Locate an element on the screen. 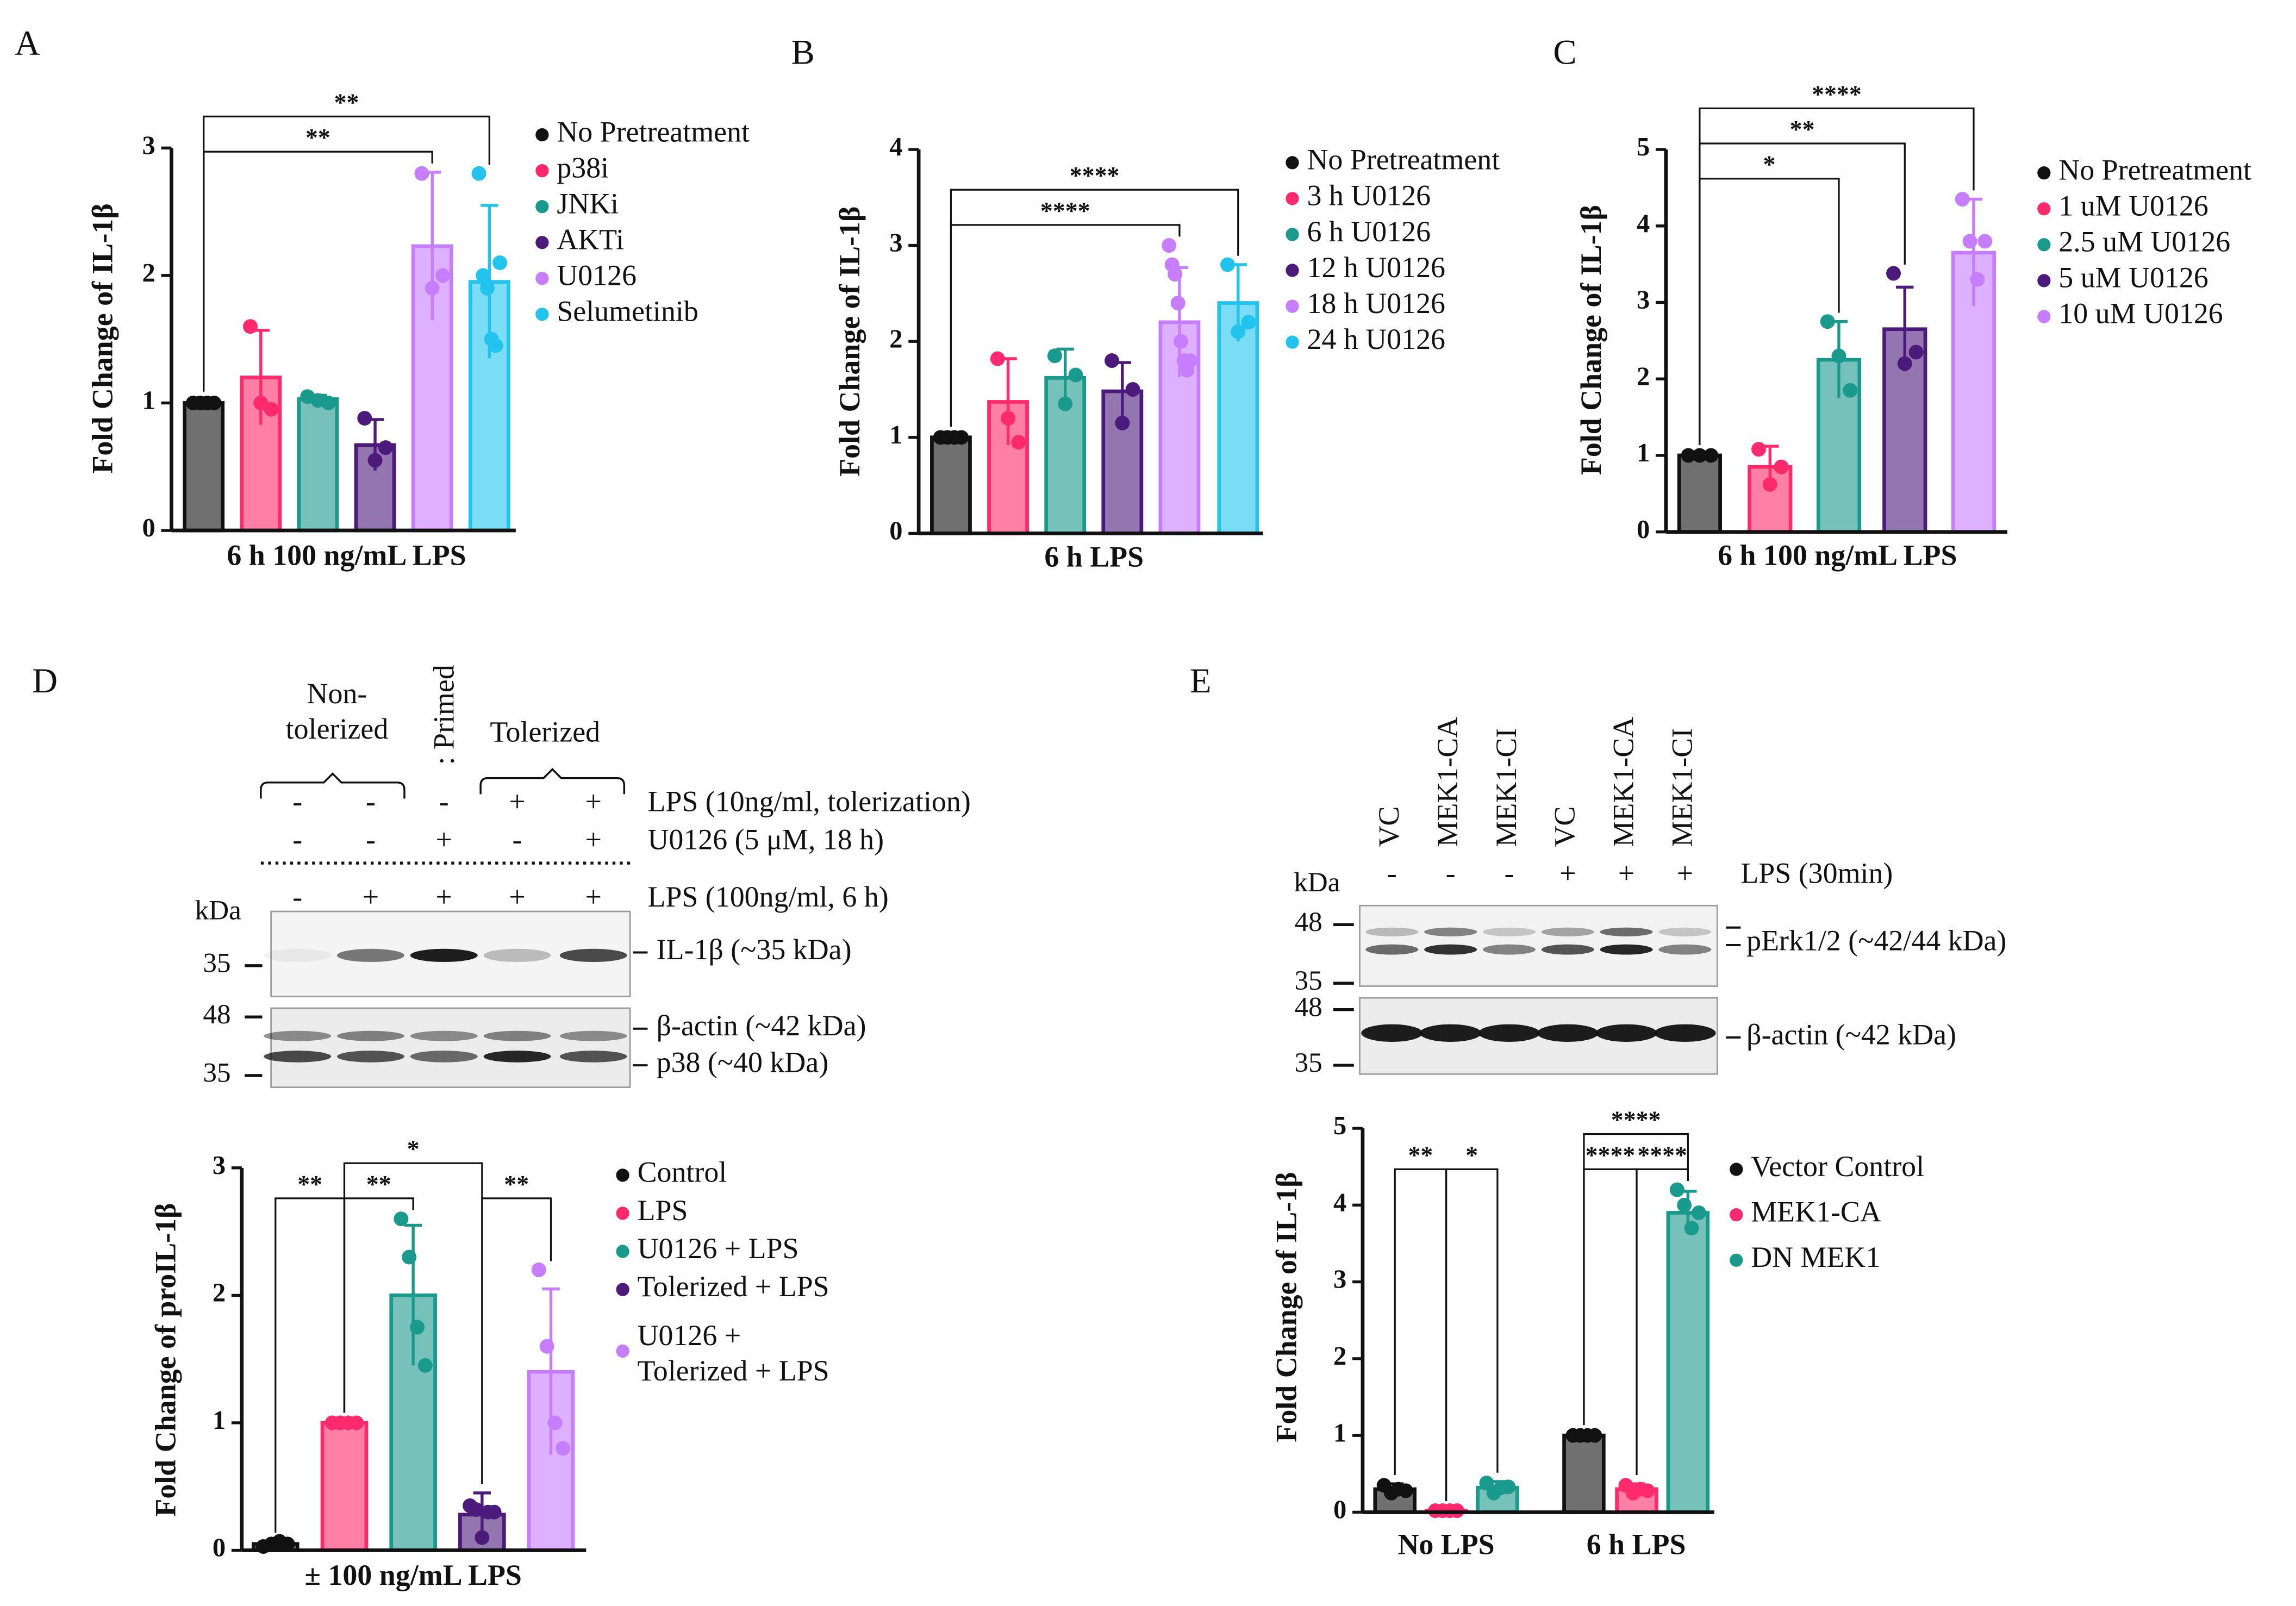 This screenshot has height=1606, width=2296. legend-label: DN MEK1 is located at coordinates (1815, 1257).